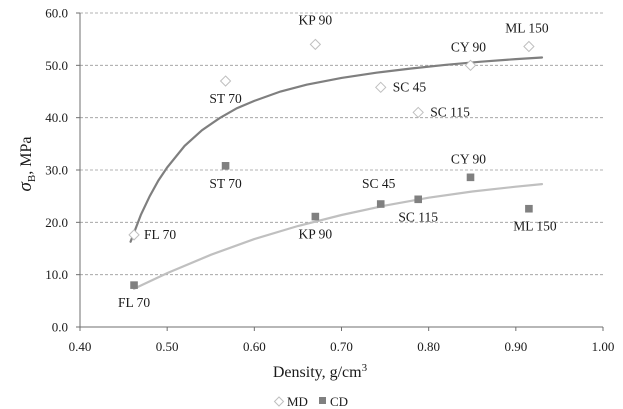 The width and height of the screenshot is (623, 409). I want to click on data-label-md: SC 45, so click(410, 86).